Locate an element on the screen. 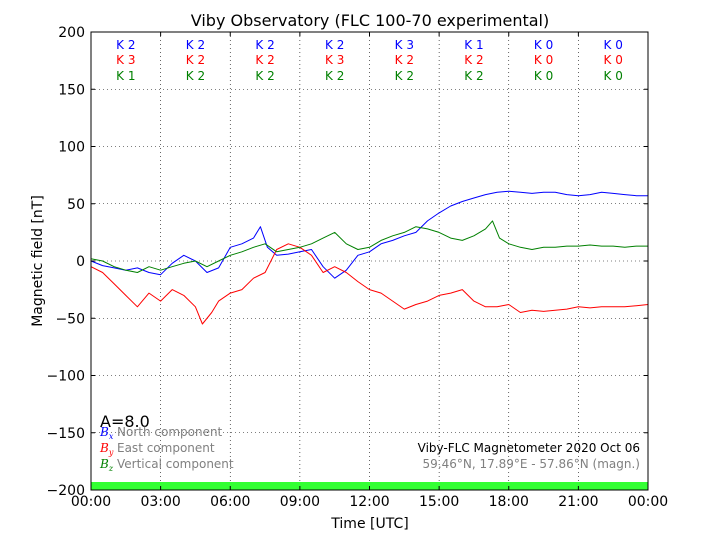  legend-vertical-symbol: B is located at coordinates (104, 464).